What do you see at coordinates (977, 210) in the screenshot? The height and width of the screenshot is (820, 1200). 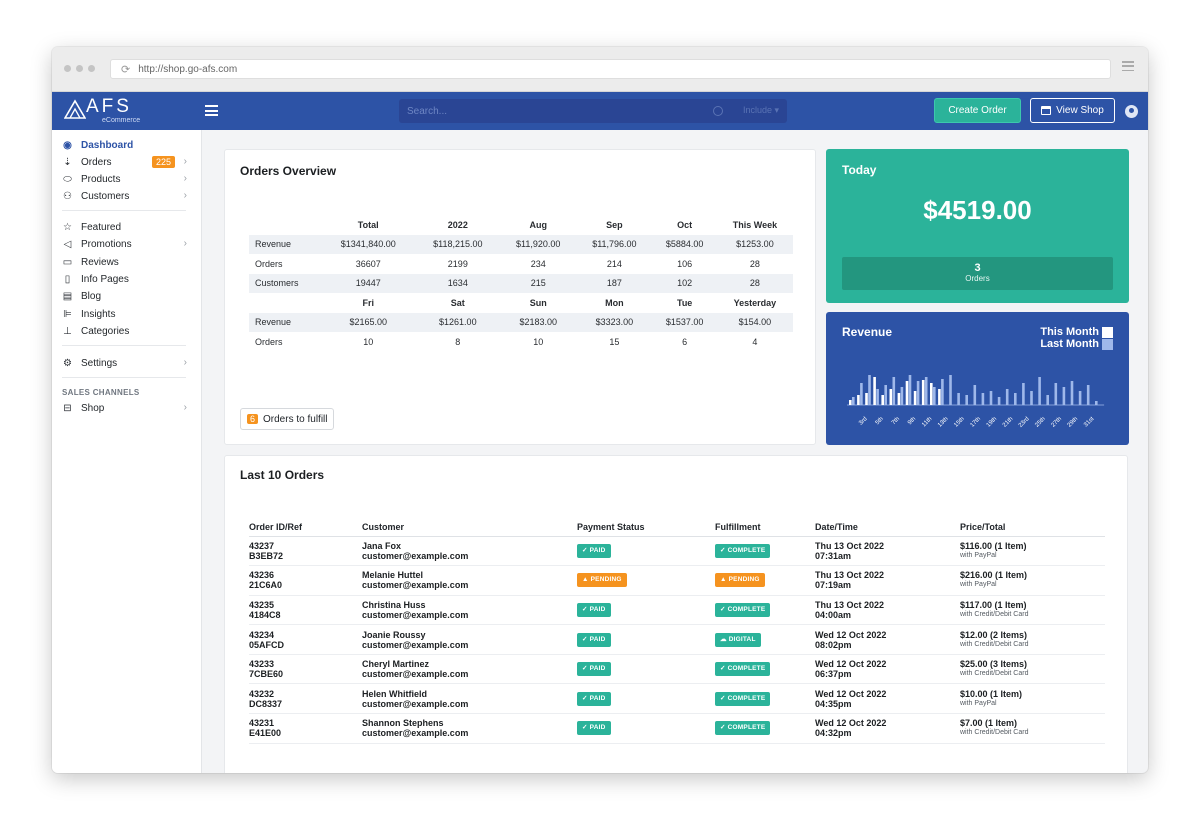 I see `today-amount: $4519.00` at bounding box center [977, 210].